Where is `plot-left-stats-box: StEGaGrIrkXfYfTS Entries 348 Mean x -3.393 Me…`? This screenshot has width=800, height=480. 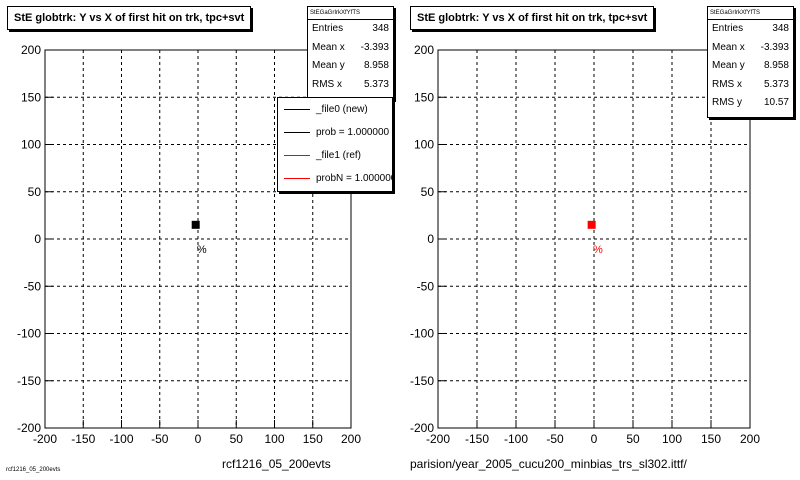 plot-left-stats-box: StEGaGrIrkXfYfTS Entries 348 Mean x -3.393 Me… is located at coordinates (350, 53).